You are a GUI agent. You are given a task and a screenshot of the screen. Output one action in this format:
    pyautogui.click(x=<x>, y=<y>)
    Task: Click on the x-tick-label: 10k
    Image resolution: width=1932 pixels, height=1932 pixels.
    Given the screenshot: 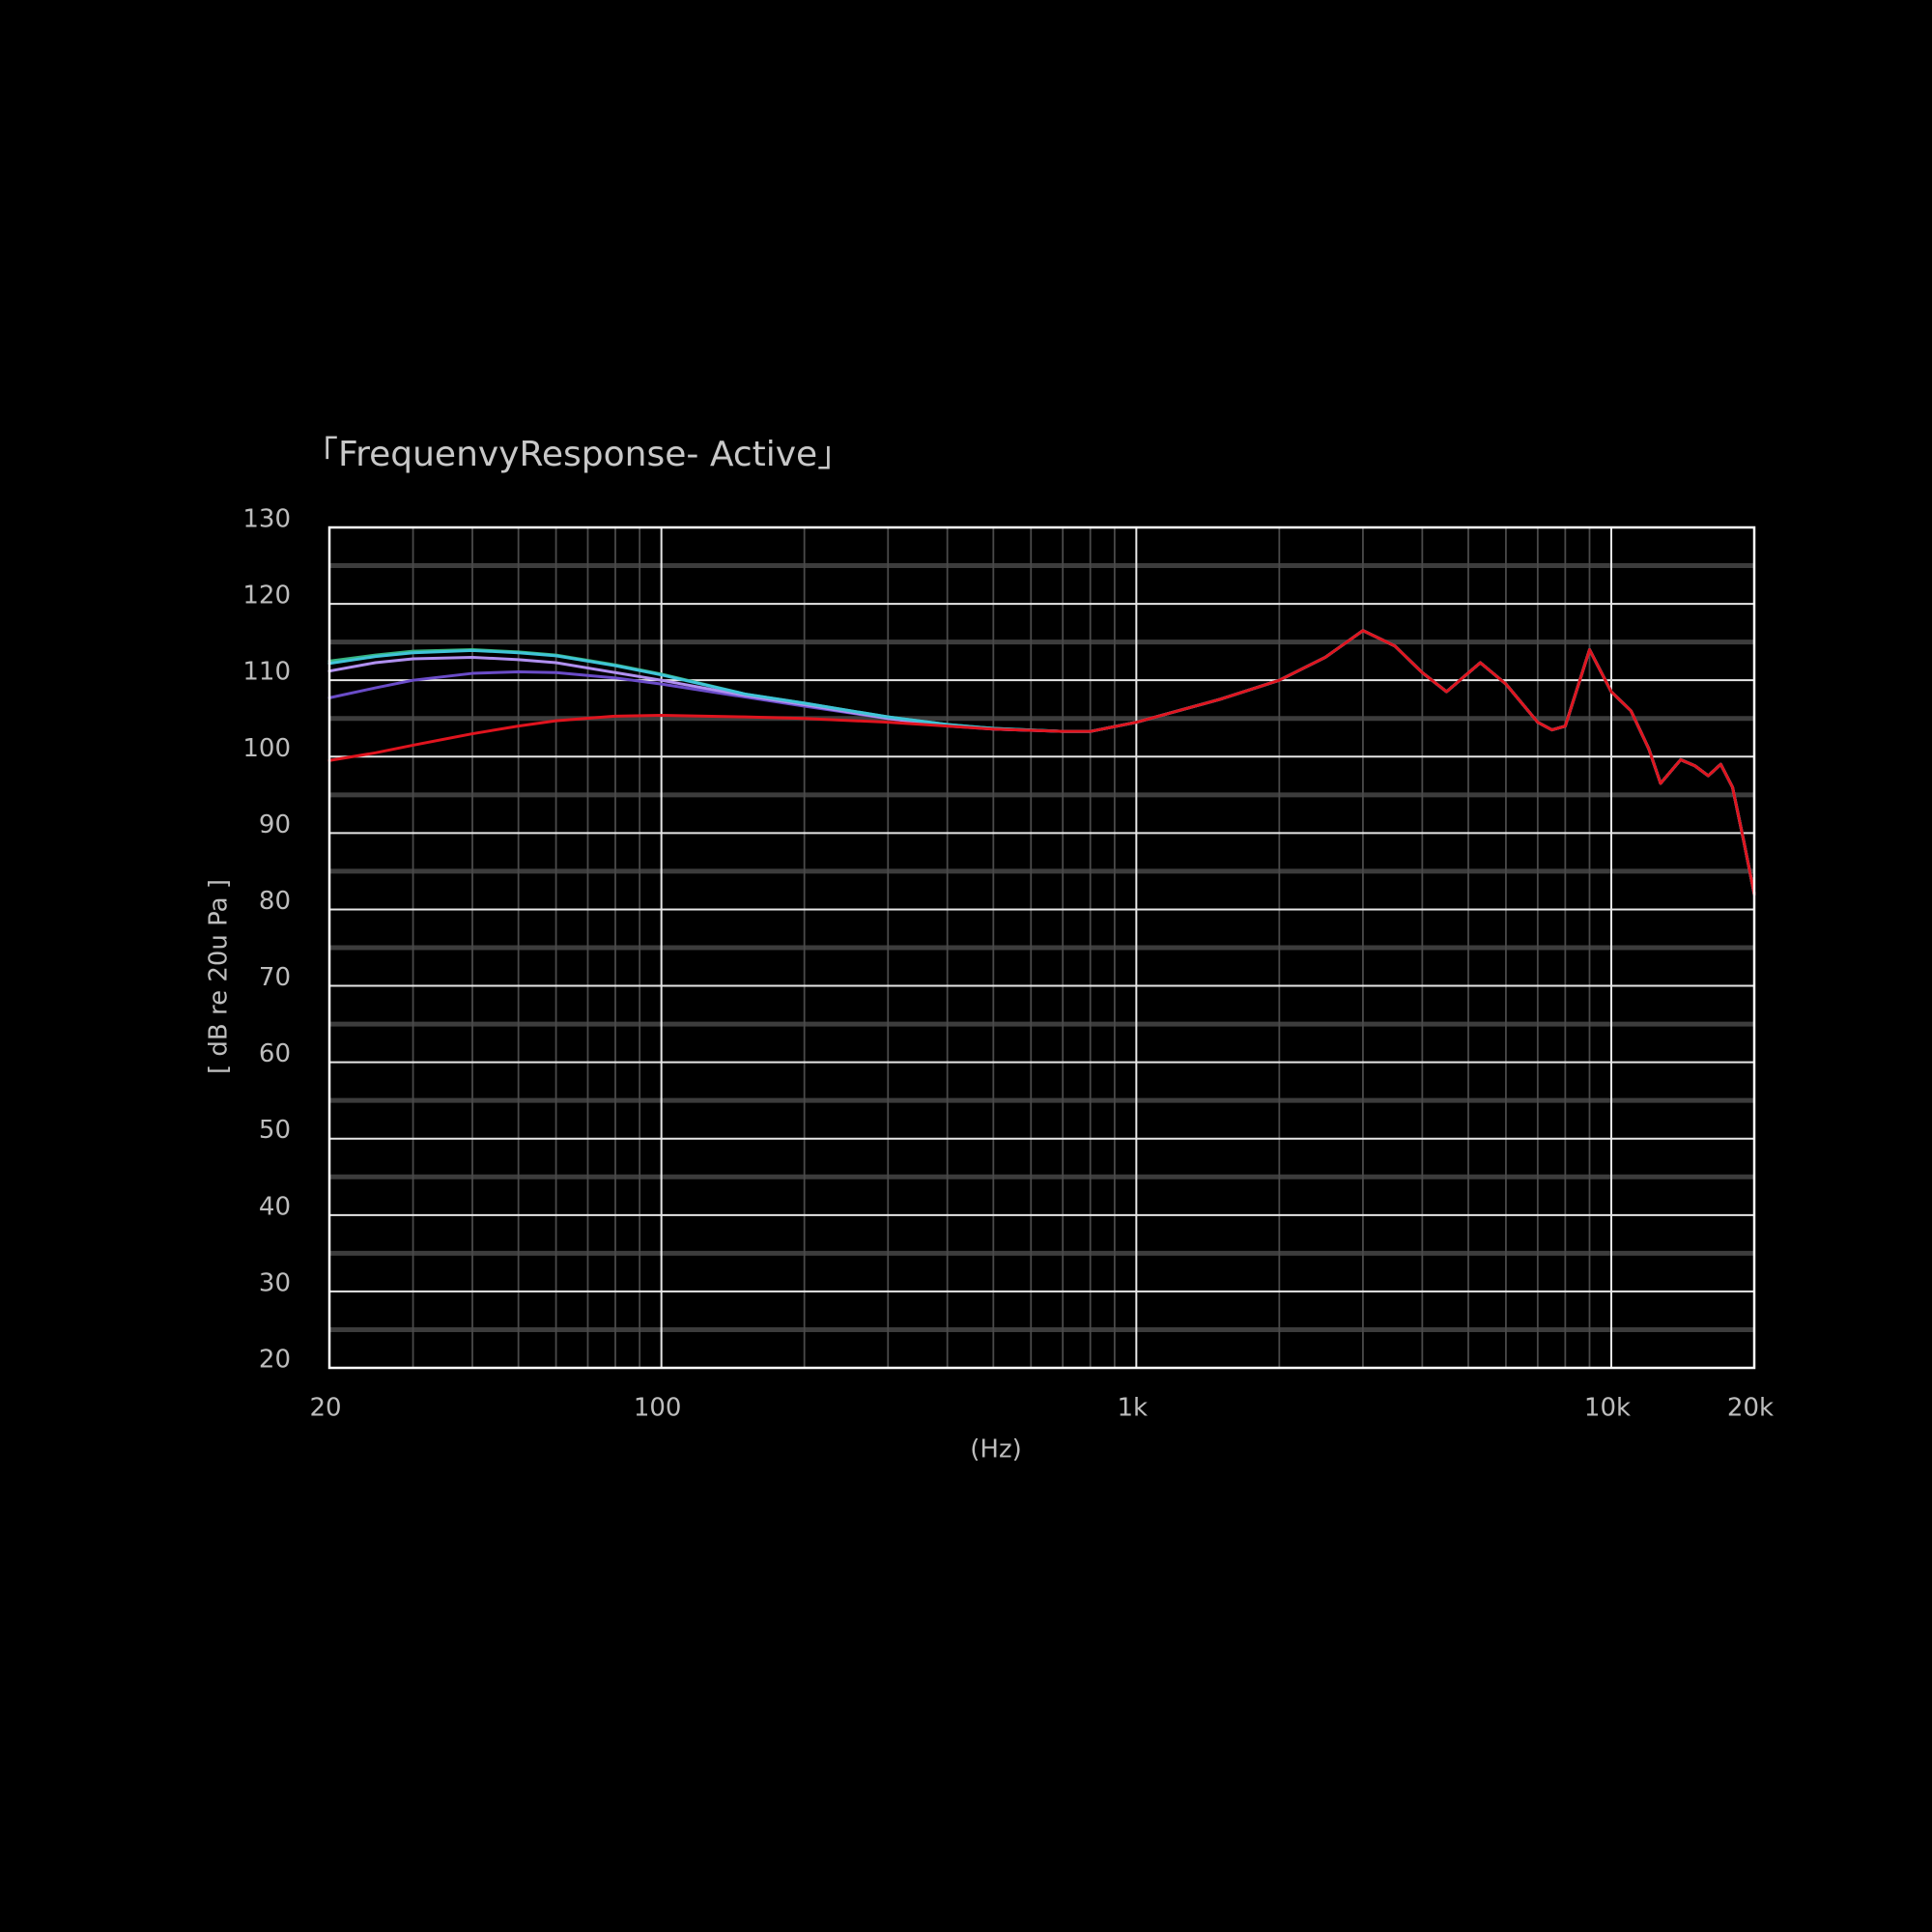 What is the action you would take?
    pyautogui.click(x=1607, y=1408)
    